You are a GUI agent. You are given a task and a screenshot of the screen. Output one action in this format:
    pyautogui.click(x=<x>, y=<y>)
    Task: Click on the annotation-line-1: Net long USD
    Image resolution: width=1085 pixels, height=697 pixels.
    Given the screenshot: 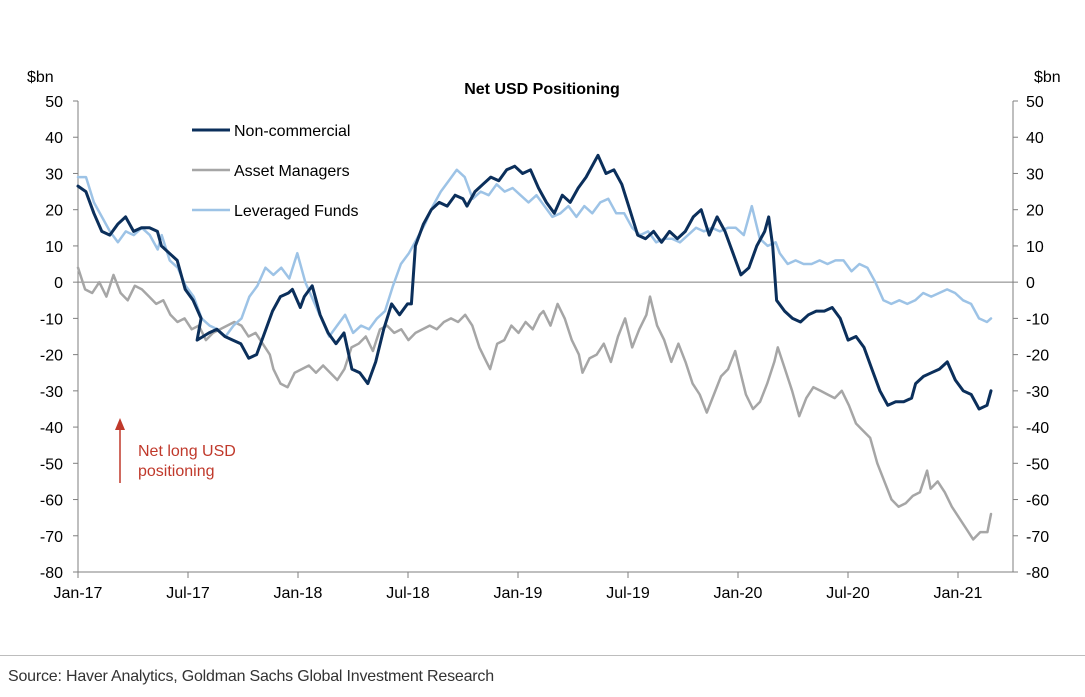 What is the action you would take?
    pyautogui.click(x=187, y=451)
    